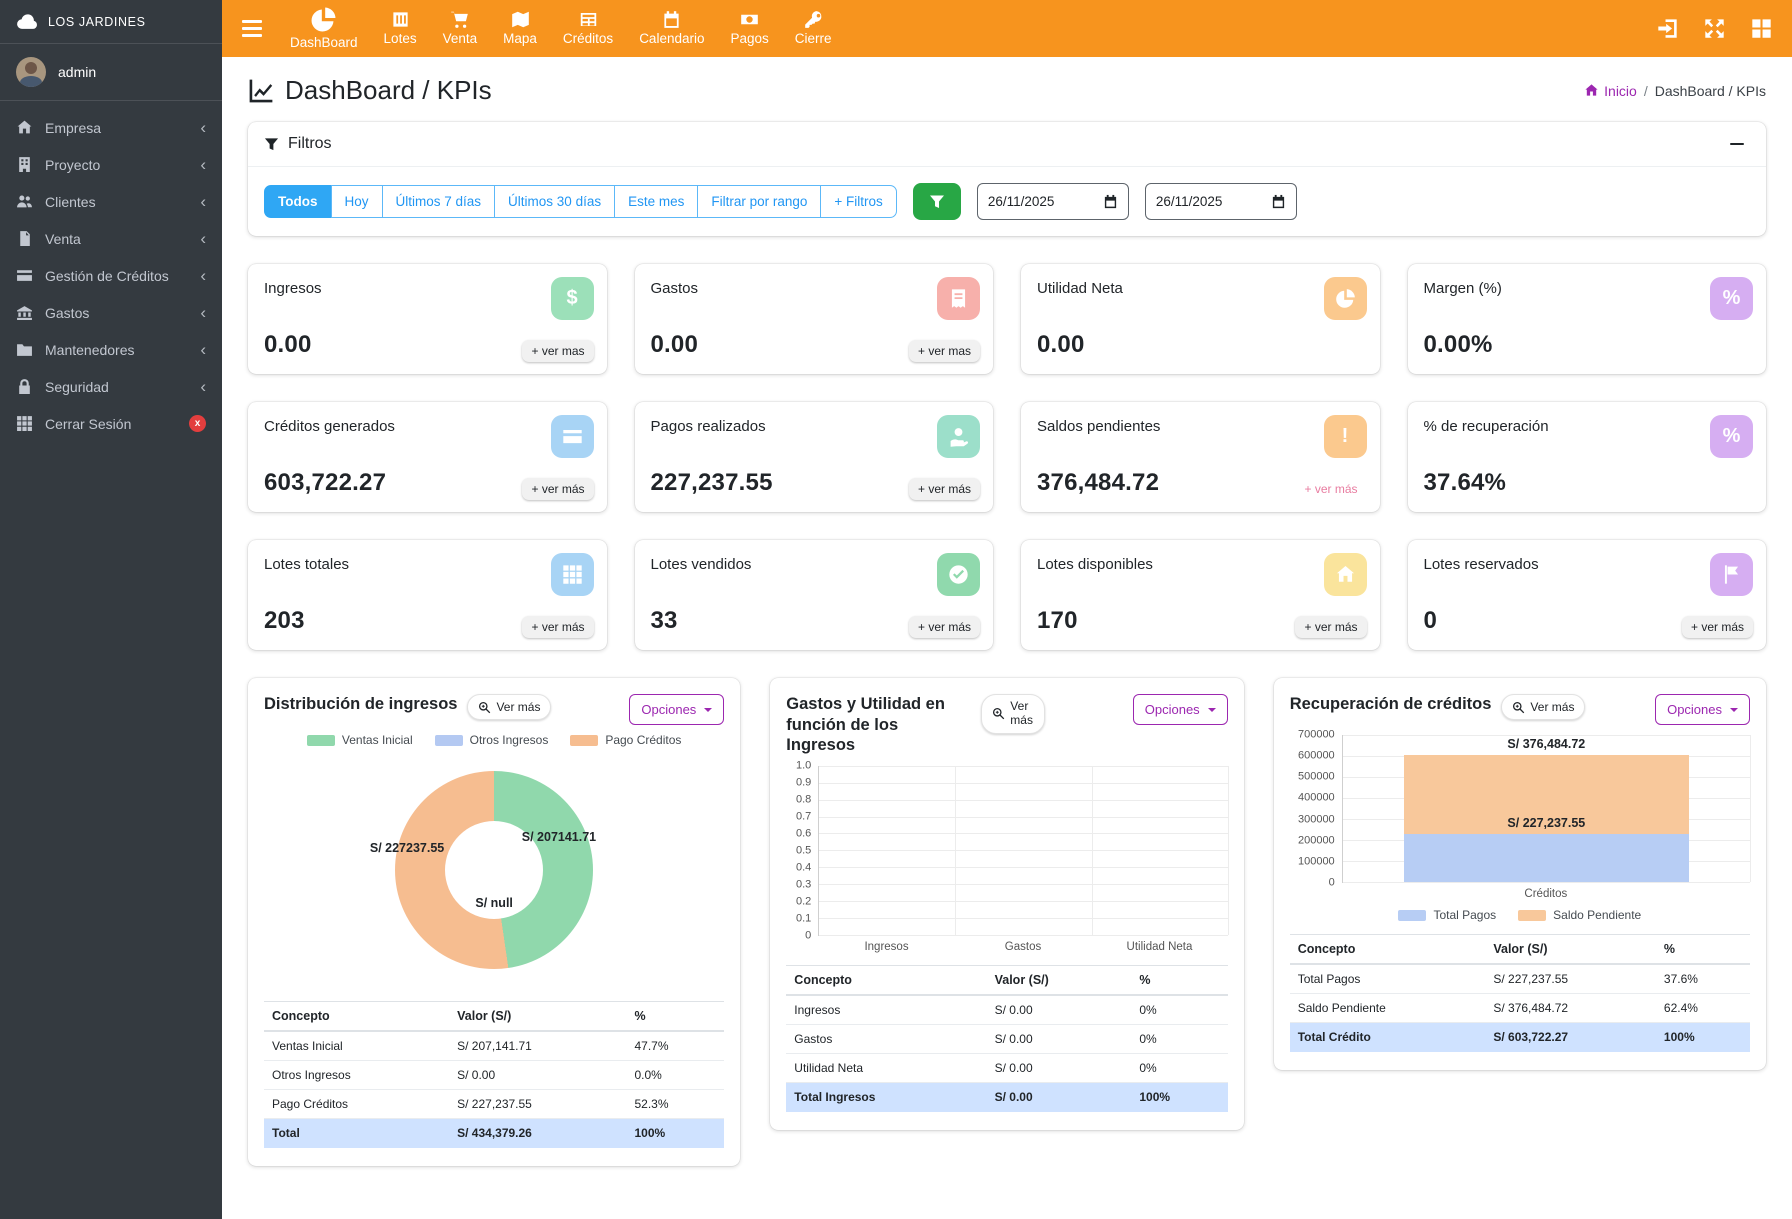 The height and width of the screenshot is (1219, 1792). What do you see at coordinates (1667, 28) in the screenshot?
I see `login-icon` at bounding box center [1667, 28].